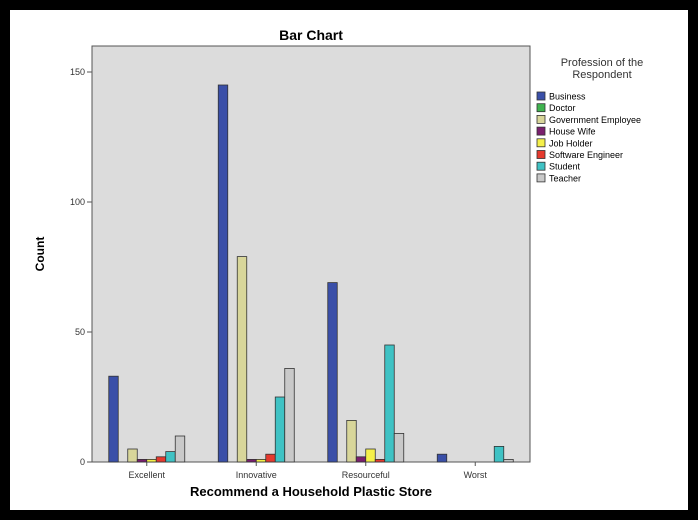 Image resolution: width=698 pixels, height=520 pixels. What do you see at coordinates (152, 460) in the screenshot?
I see `bar-job-holder-excellent` at bounding box center [152, 460].